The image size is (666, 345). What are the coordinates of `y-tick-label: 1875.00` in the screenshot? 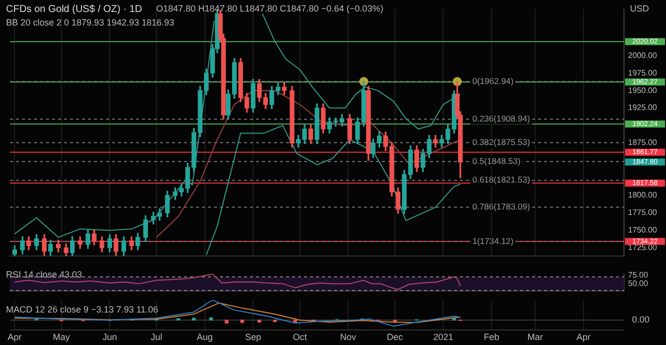 It's located at (643, 143).